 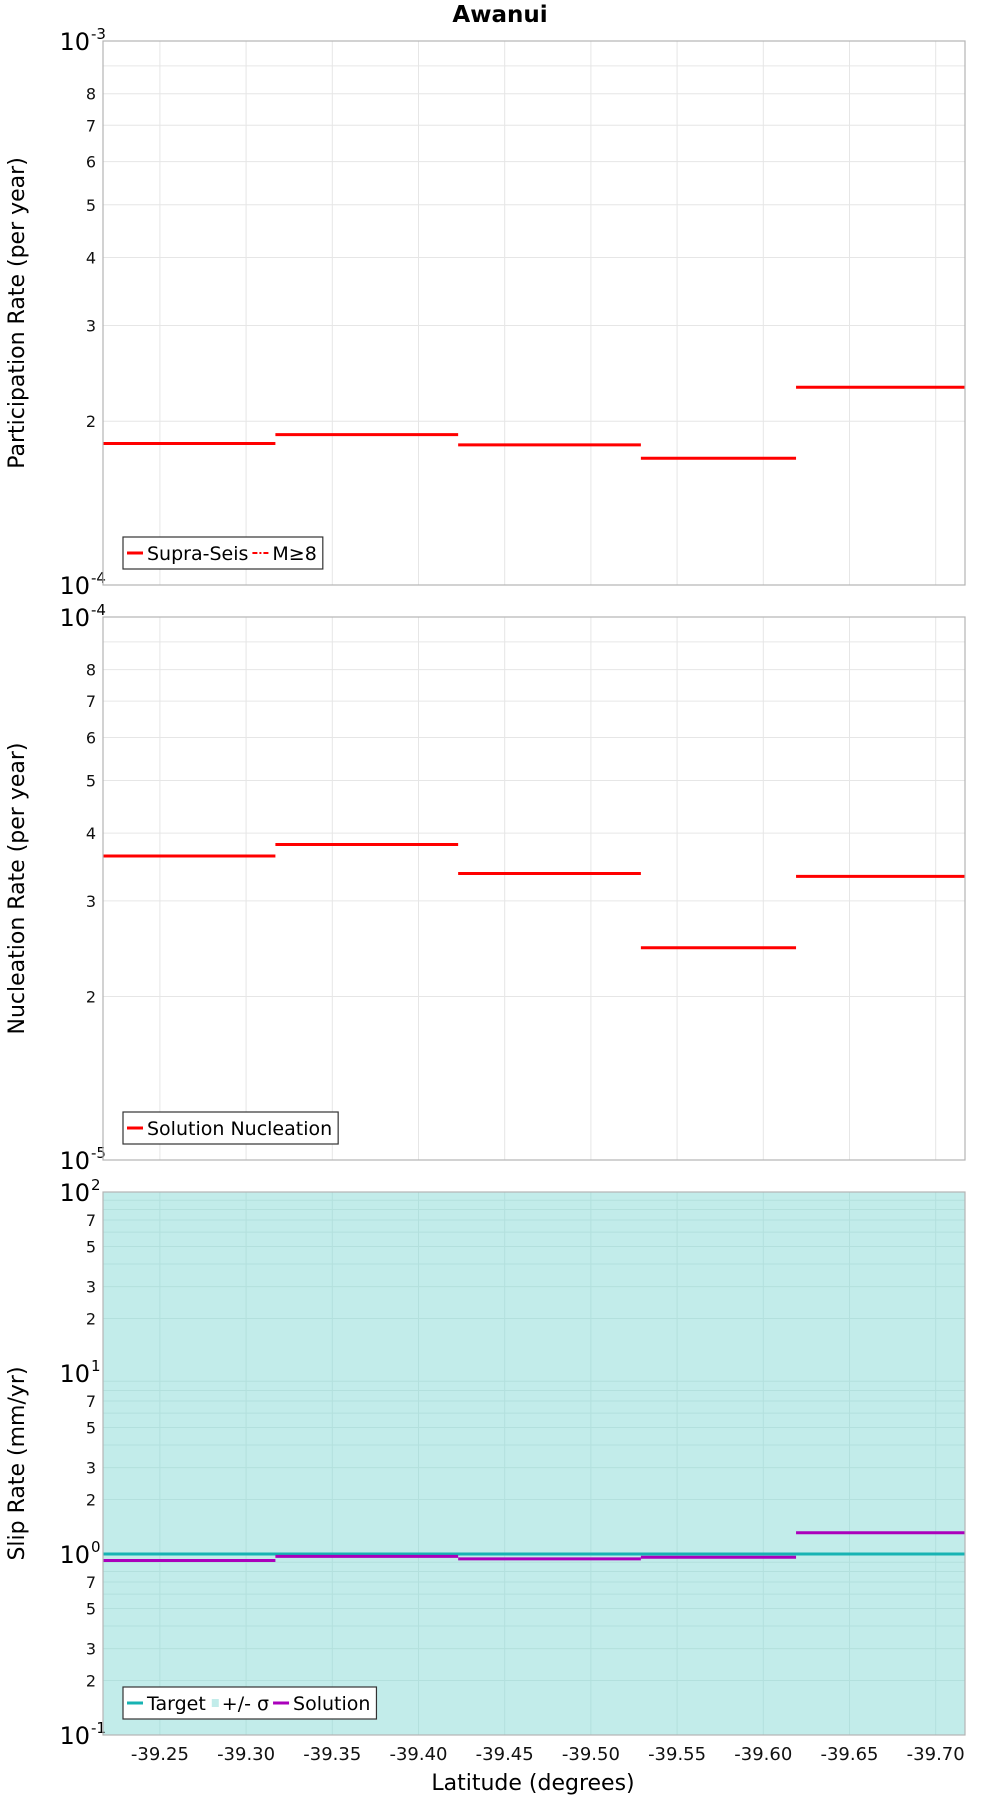 What do you see at coordinates (331, 1704) in the screenshot?
I see `legend-label: Solution` at bounding box center [331, 1704].